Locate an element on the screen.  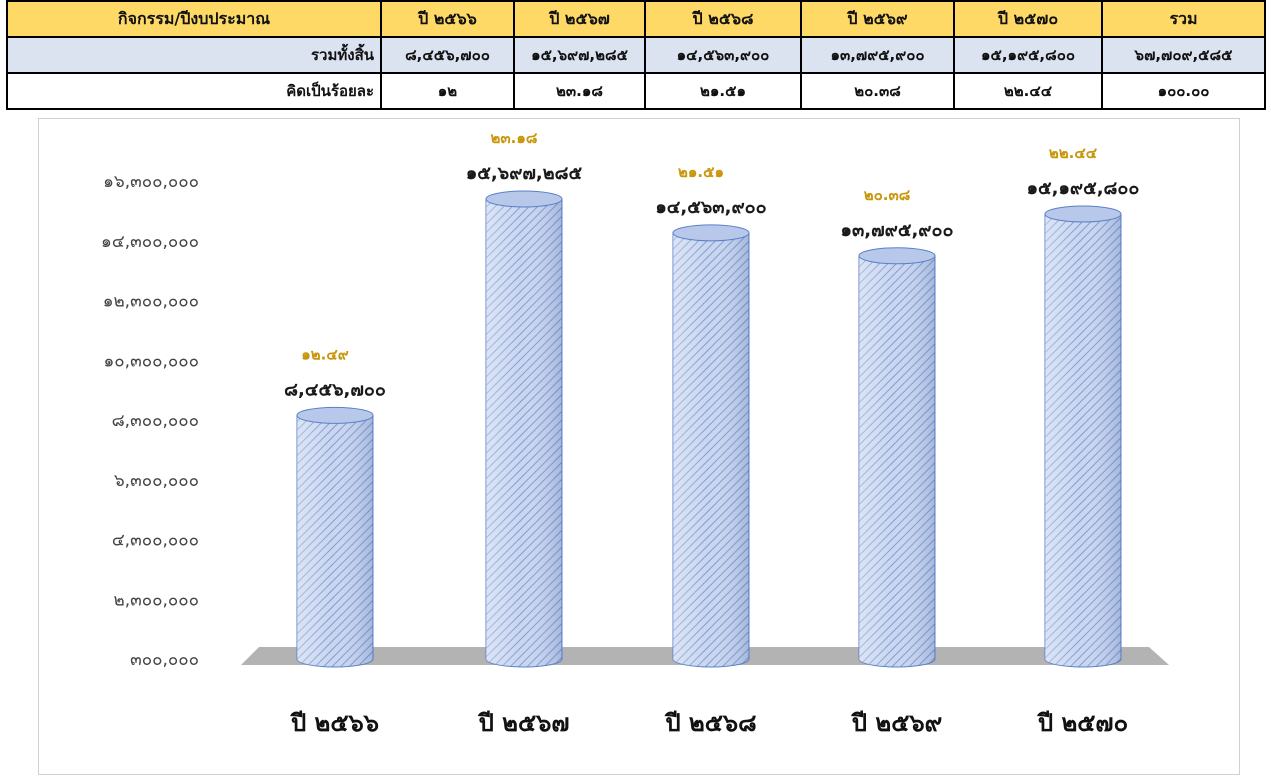
y-tick-label: ๓๐๐,๐๐๐ is located at coordinates (164, 660).